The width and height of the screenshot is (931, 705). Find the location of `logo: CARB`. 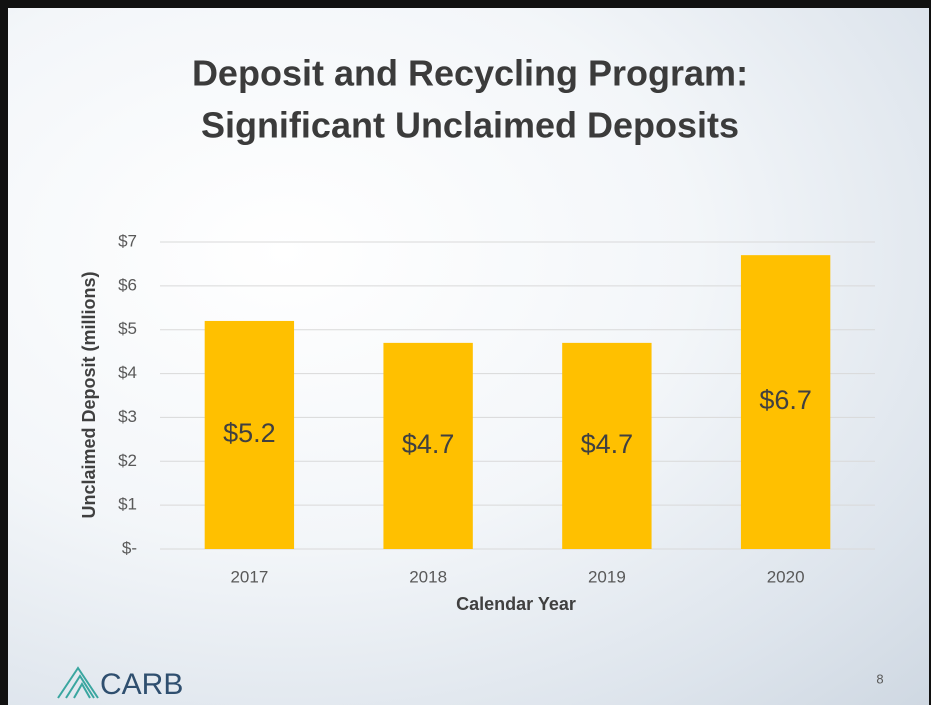

logo: CARB is located at coordinates (120, 683).